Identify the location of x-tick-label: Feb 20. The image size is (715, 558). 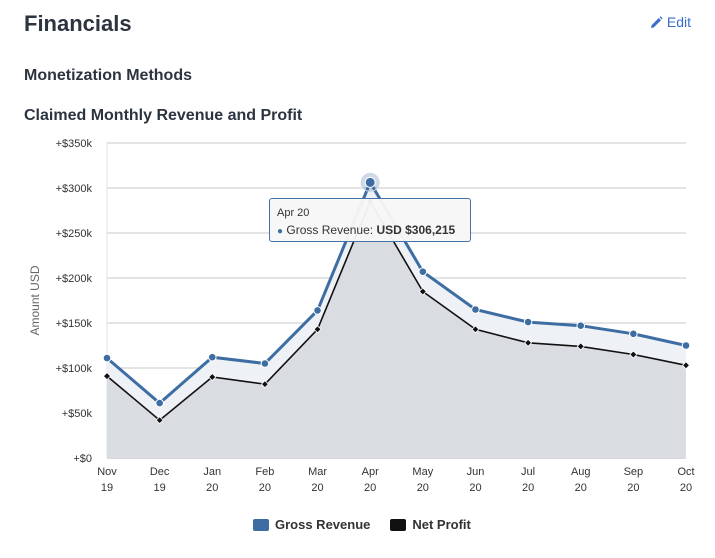
(264, 480).